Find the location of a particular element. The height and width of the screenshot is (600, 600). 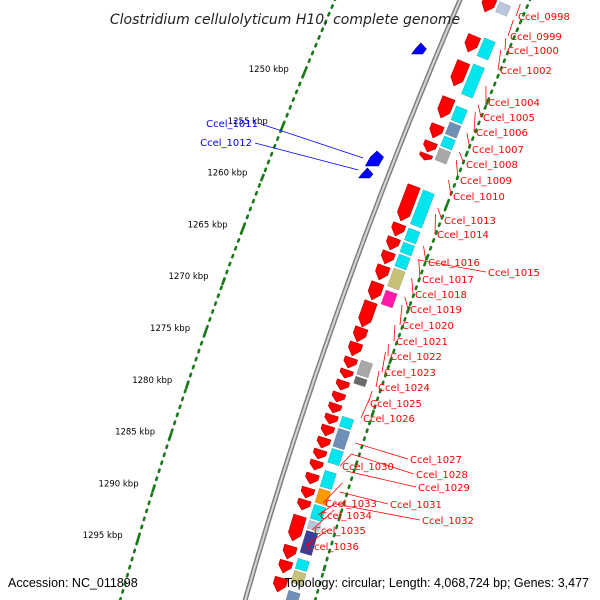

gene-label: Ccel_1024 is located at coordinates (404, 388).